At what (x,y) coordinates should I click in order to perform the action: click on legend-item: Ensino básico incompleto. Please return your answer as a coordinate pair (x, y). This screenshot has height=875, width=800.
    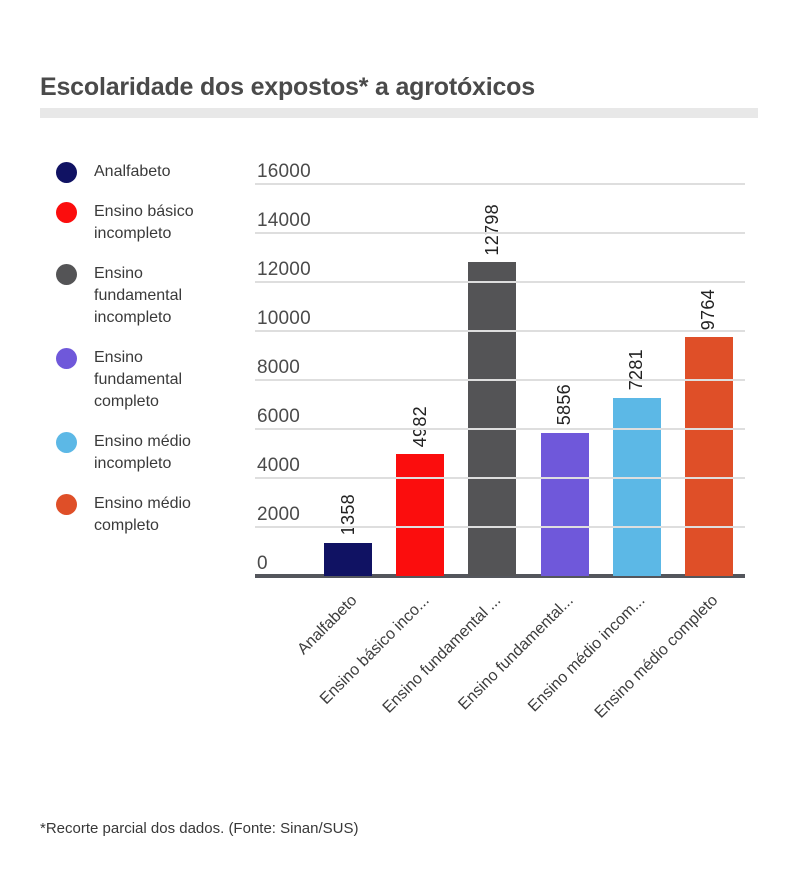
    Looking at the image, I should click on (136, 223).